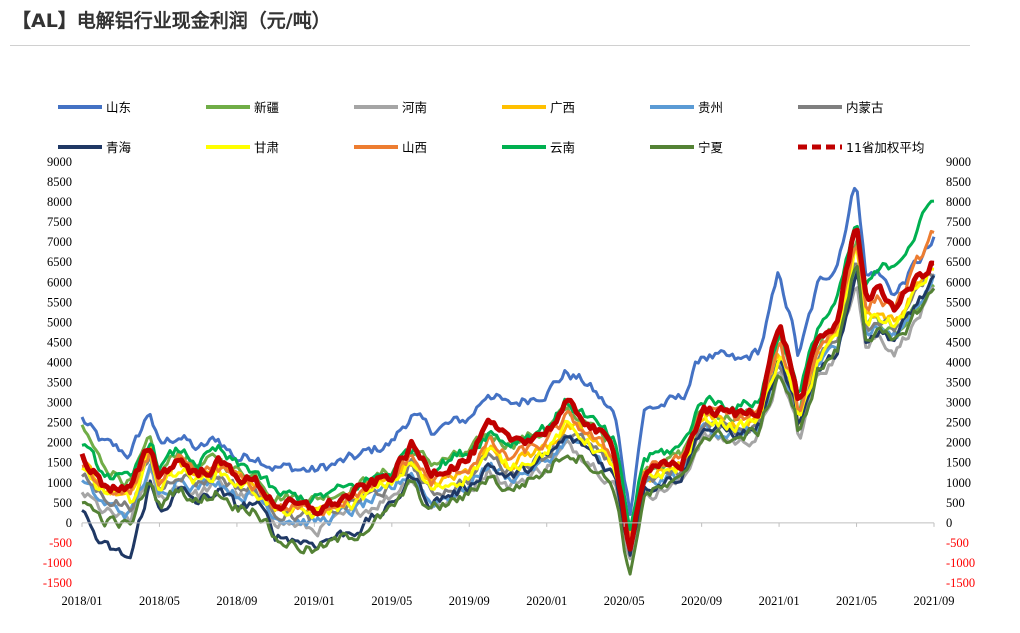 Image resolution: width=1020 pixels, height=633 pixels. Describe the element at coordinates (960, 583) in the screenshot. I see `y-tick-right: -1500` at that location.